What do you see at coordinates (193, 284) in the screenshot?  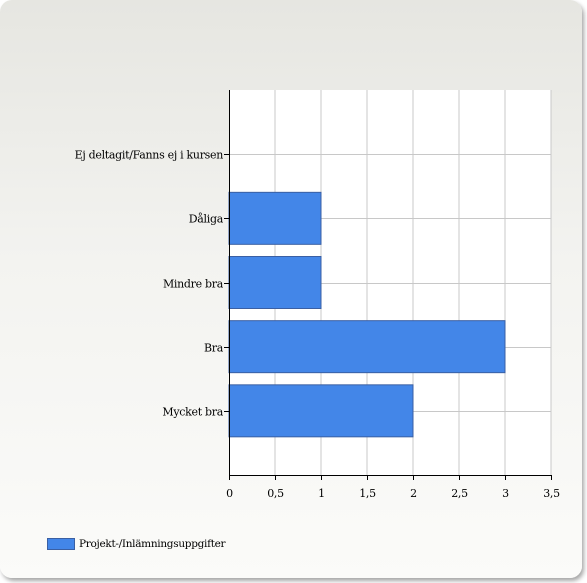 I see `y-tick-label: Mindre bra` at bounding box center [193, 284].